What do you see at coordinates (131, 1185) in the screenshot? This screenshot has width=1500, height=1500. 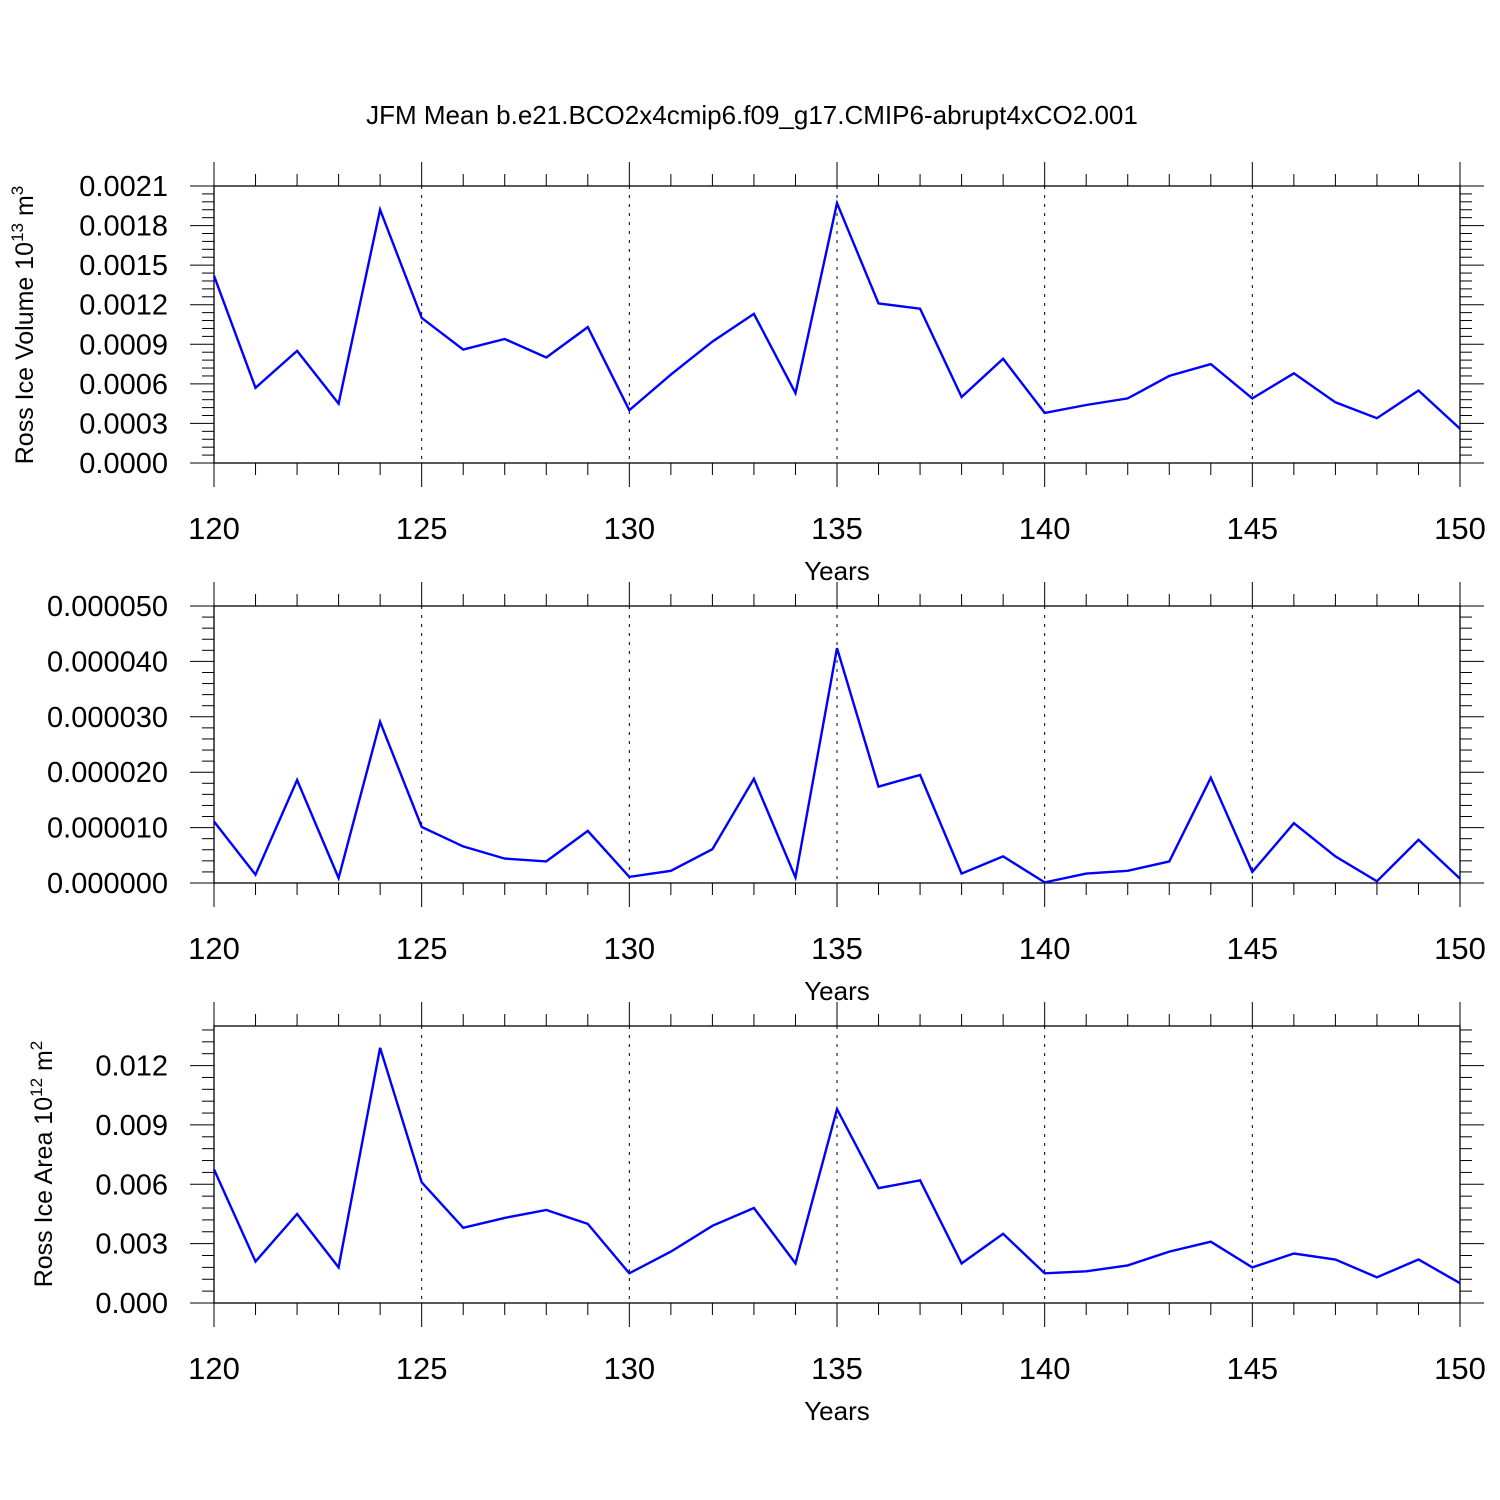 I see `y-tick-label: 0.006` at bounding box center [131, 1185].